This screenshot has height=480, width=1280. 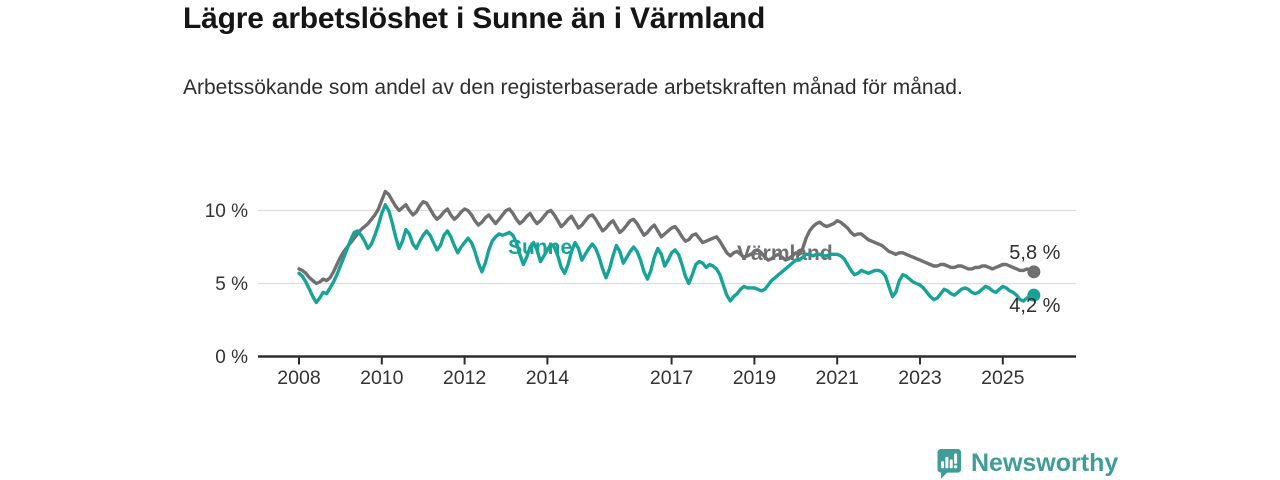 What do you see at coordinates (949, 464) in the screenshot?
I see `bar-chart-speech-bubble-icon` at bounding box center [949, 464].